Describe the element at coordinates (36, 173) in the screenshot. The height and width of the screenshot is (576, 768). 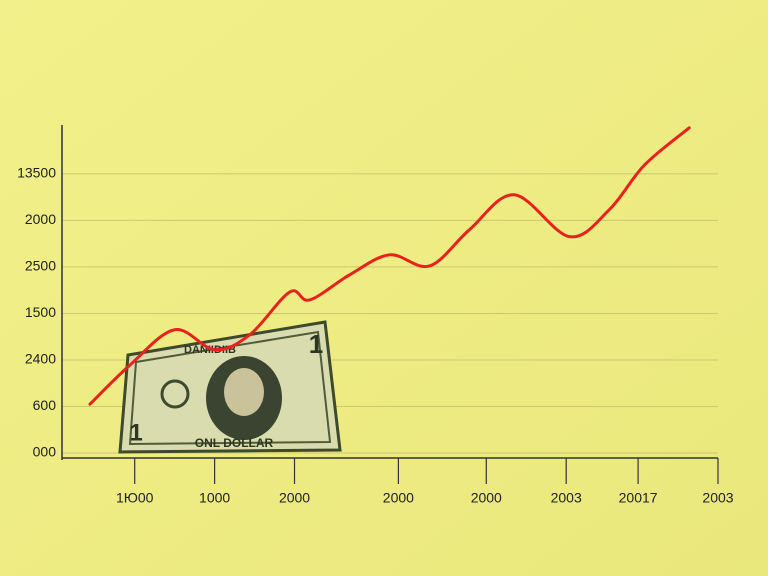
I see `y-tick-label: 13500` at that location.